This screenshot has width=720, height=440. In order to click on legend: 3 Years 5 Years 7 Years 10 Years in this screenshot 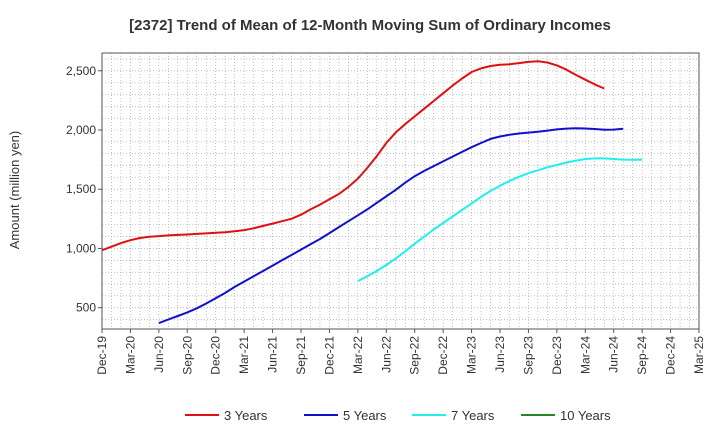, I will do `click(398, 415)`.